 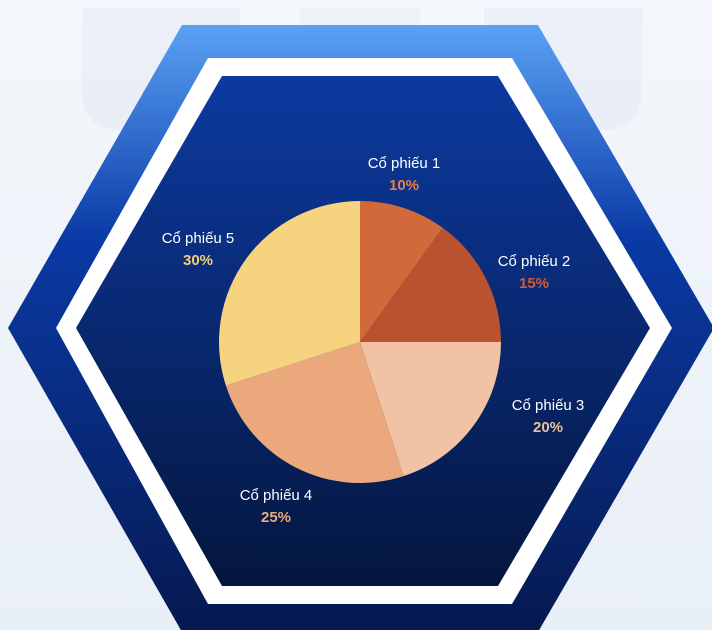 What do you see at coordinates (198, 238) in the screenshot?
I see `slice-label-5: Cổ phiếu 5` at bounding box center [198, 238].